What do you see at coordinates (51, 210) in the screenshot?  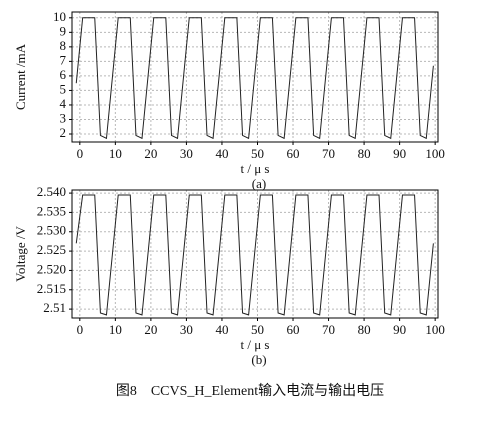 I see `y-tick-label: 2.535` at bounding box center [51, 210].